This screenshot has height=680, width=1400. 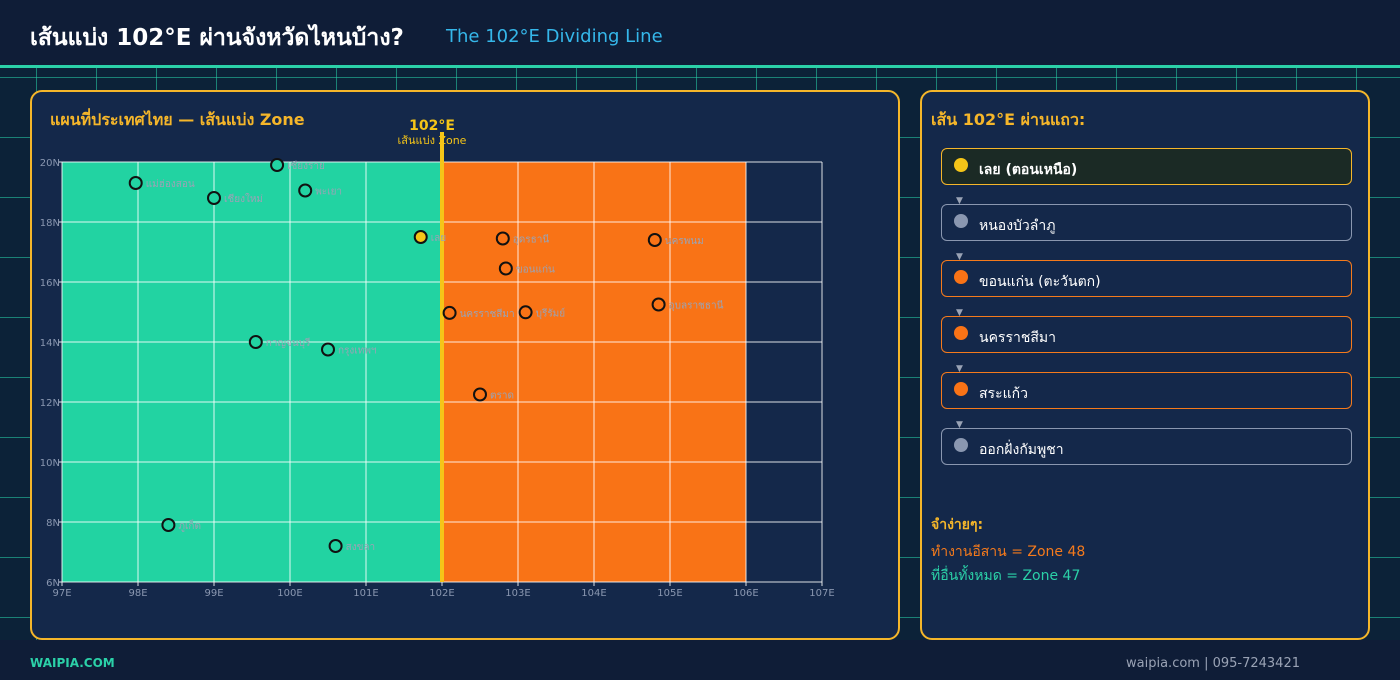 I want to click on x-tick-label: 103E, so click(x=517, y=593).